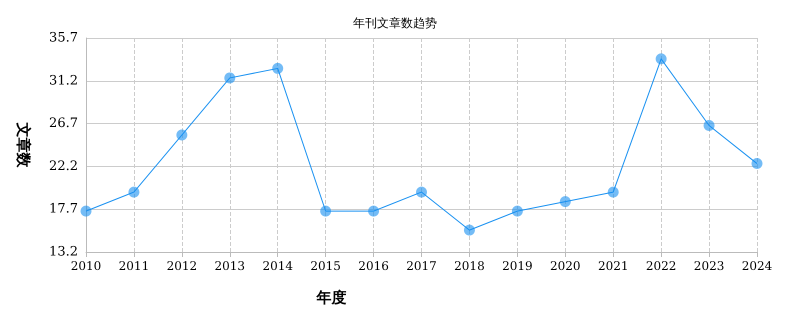 The height and width of the screenshot is (330, 790). Describe the element at coordinates (517, 266) in the screenshot. I see `x-tick-label: 2019` at that location.